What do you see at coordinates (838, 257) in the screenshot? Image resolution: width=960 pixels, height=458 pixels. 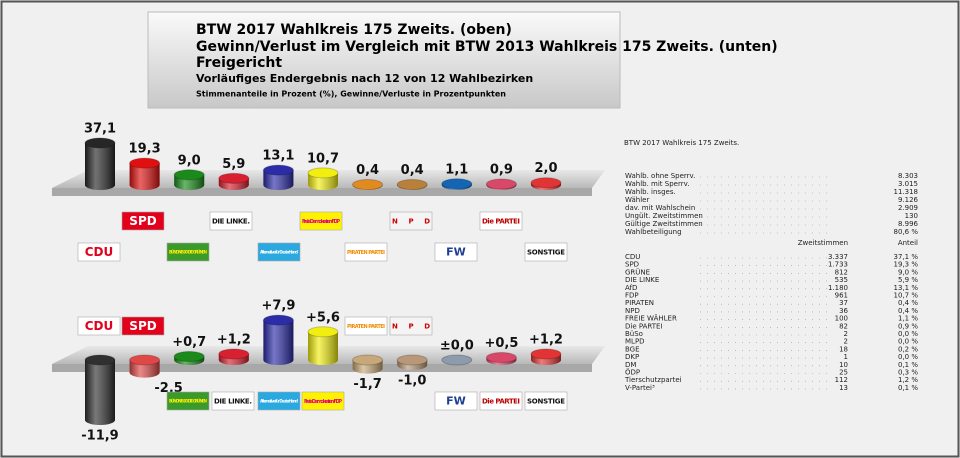 I see `party-votes: 3.337` at bounding box center [838, 257].